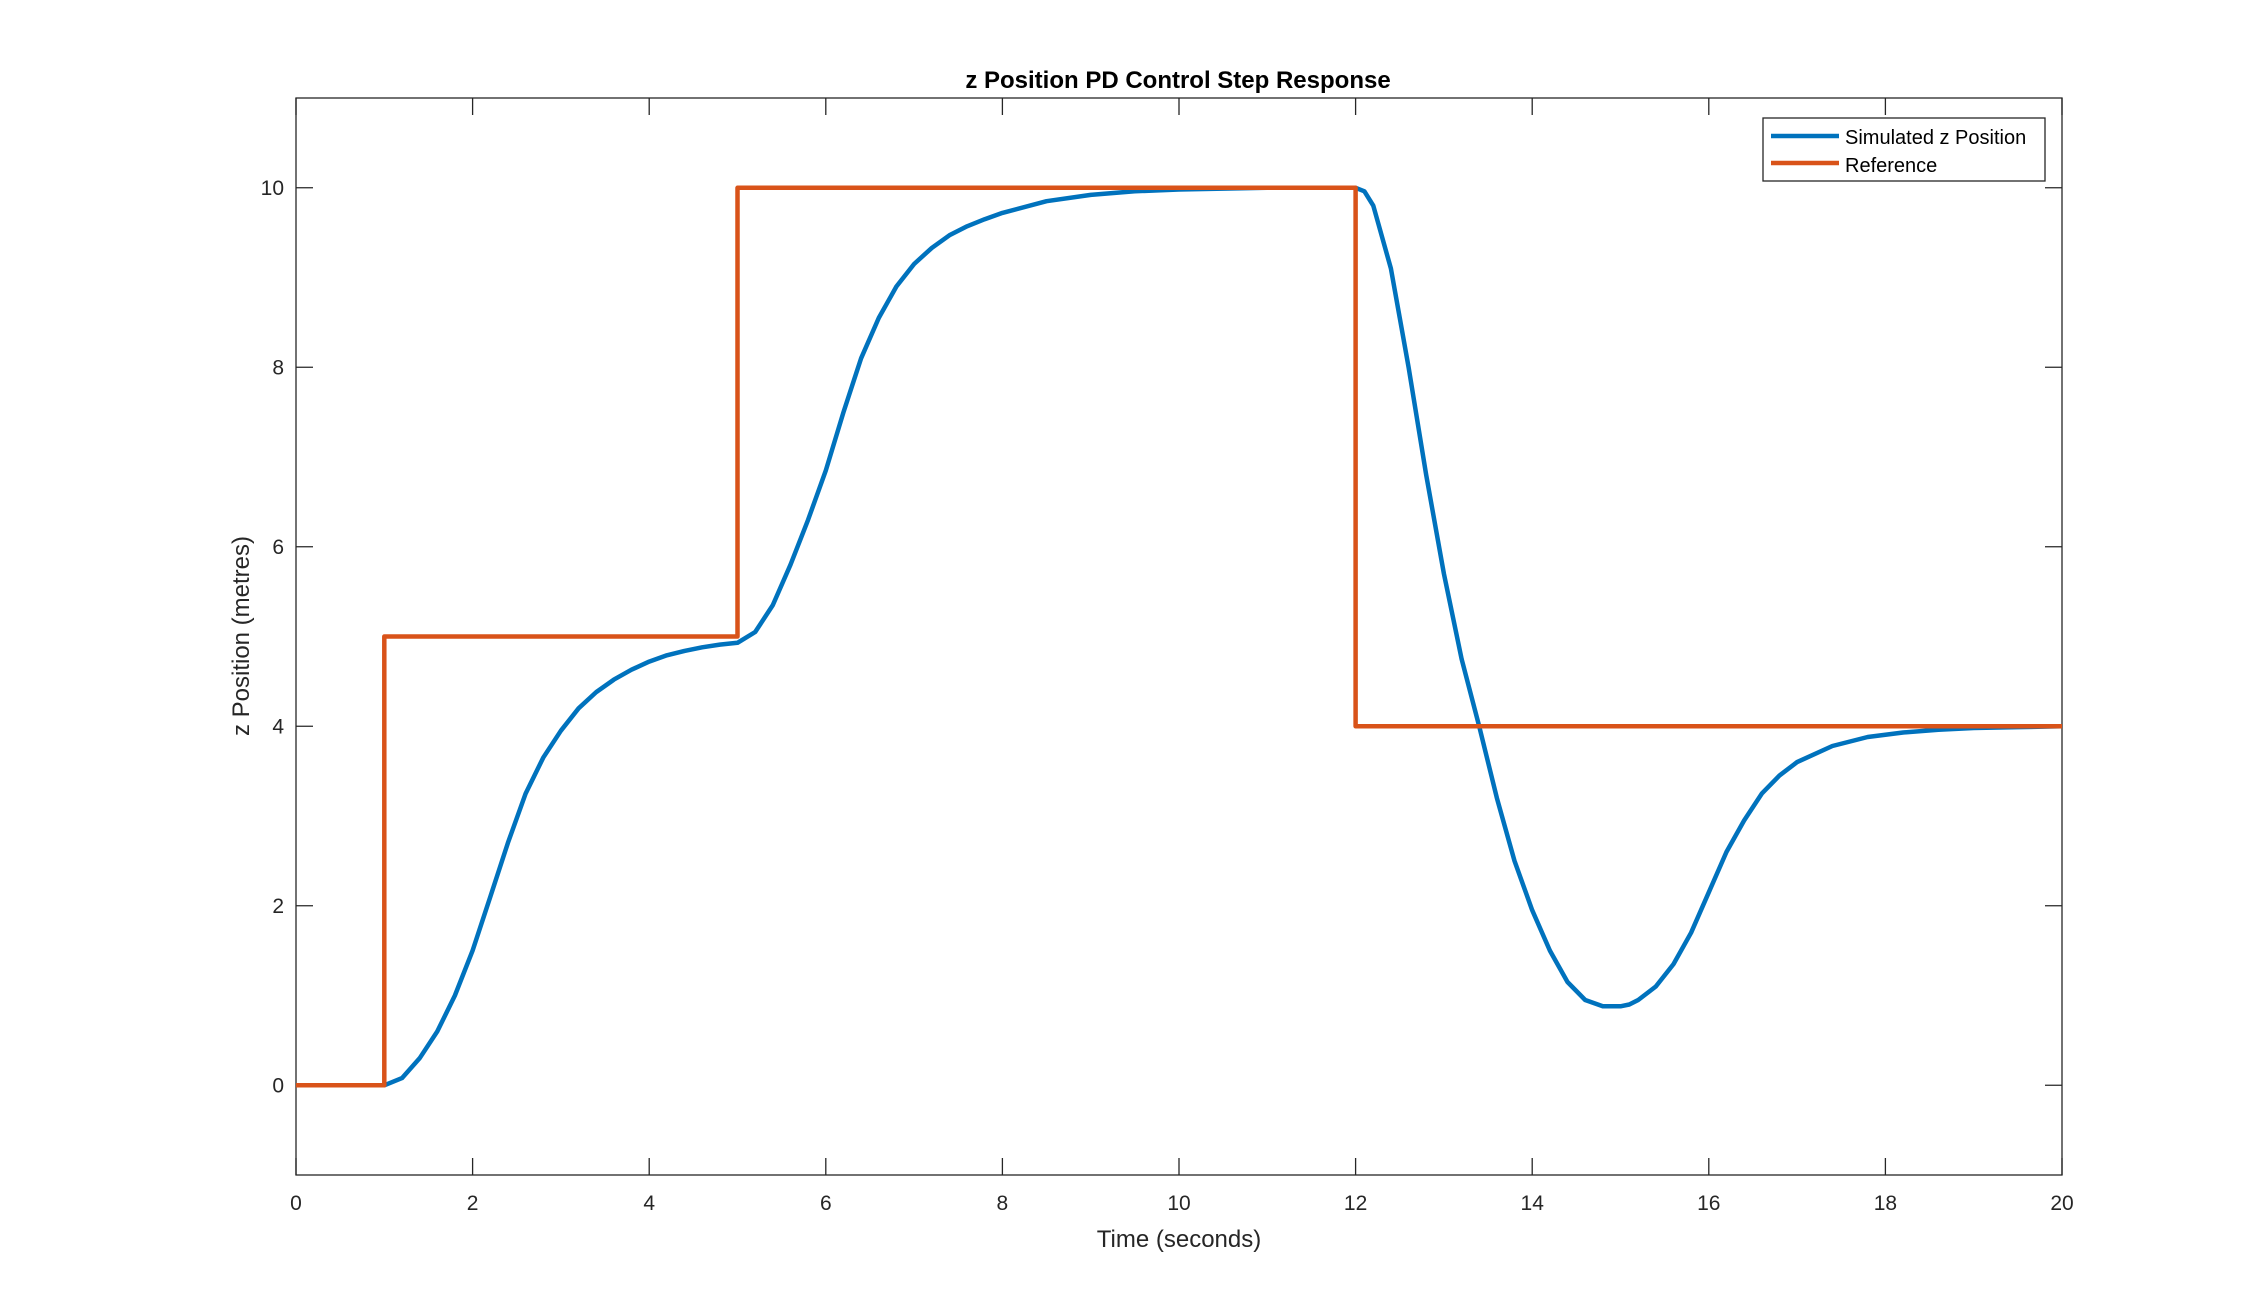 The height and width of the screenshot is (1309, 2256). Describe the element at coordinates (649, 1203) in the screenshot. I see `x-tick-label: 4` at that location.